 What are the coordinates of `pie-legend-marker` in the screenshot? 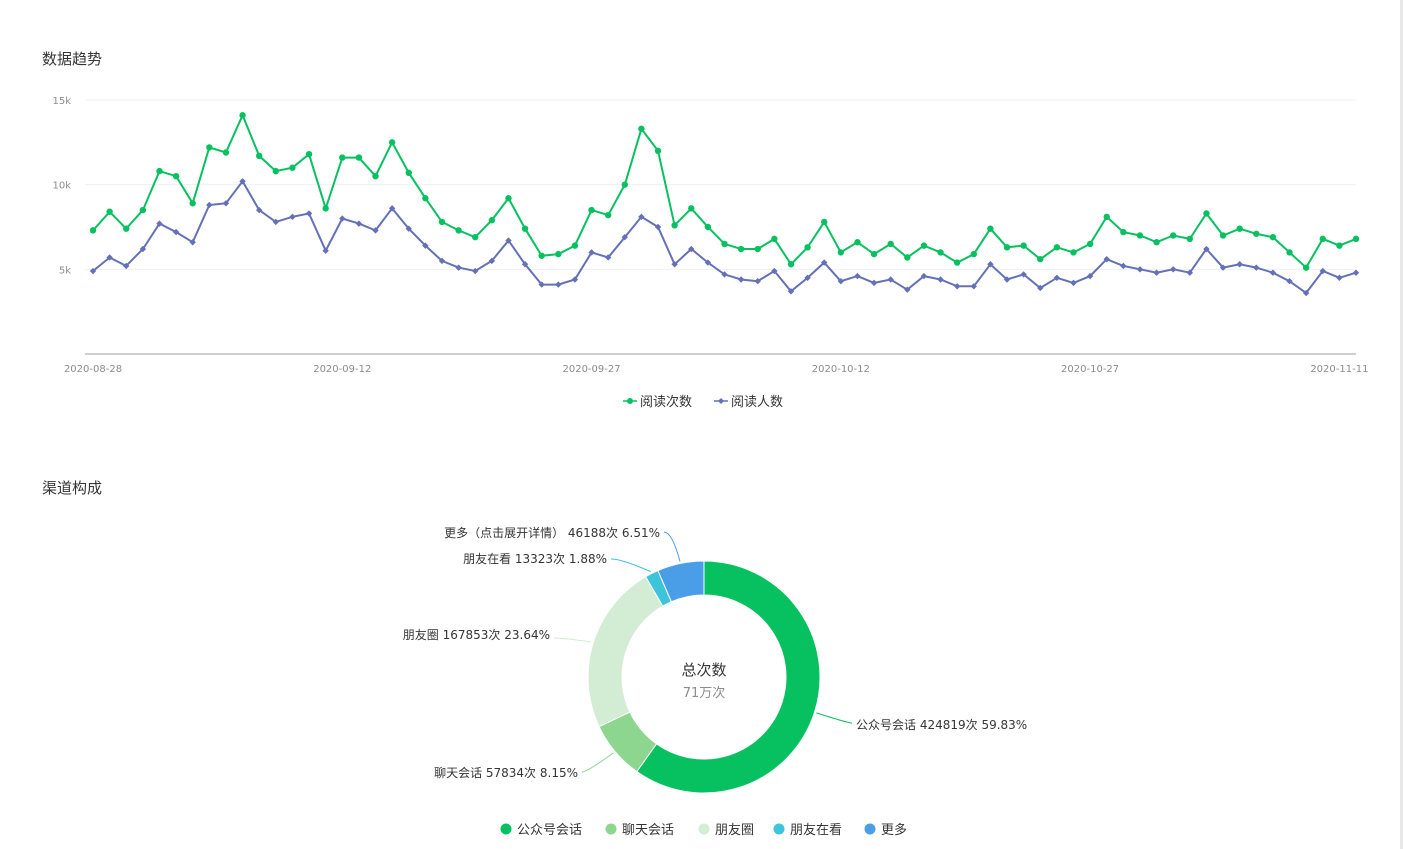 It's located at (611, 829).